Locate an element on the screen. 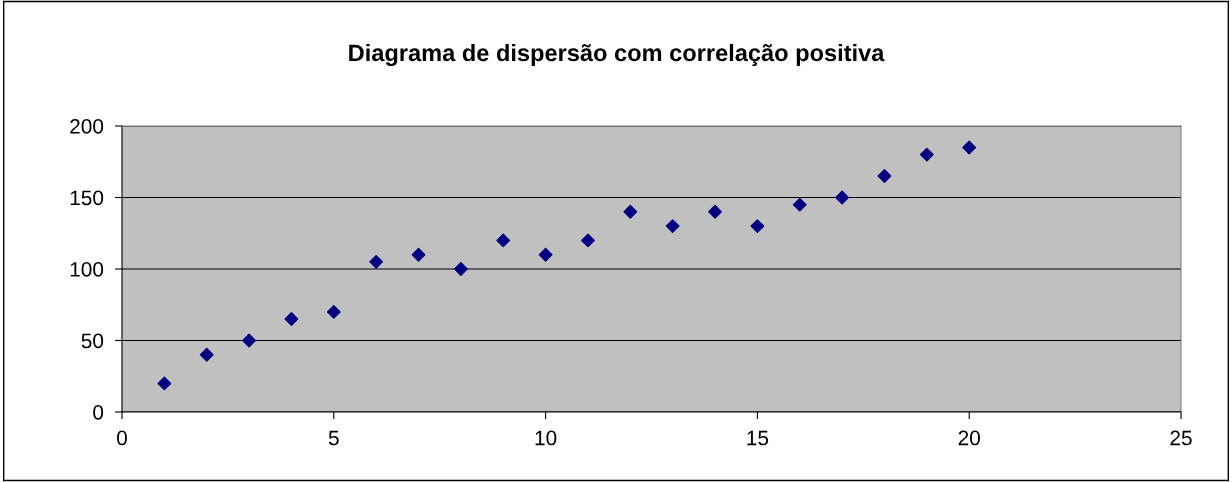  y-tick-label: 150 is located at coordinates (87, 198).